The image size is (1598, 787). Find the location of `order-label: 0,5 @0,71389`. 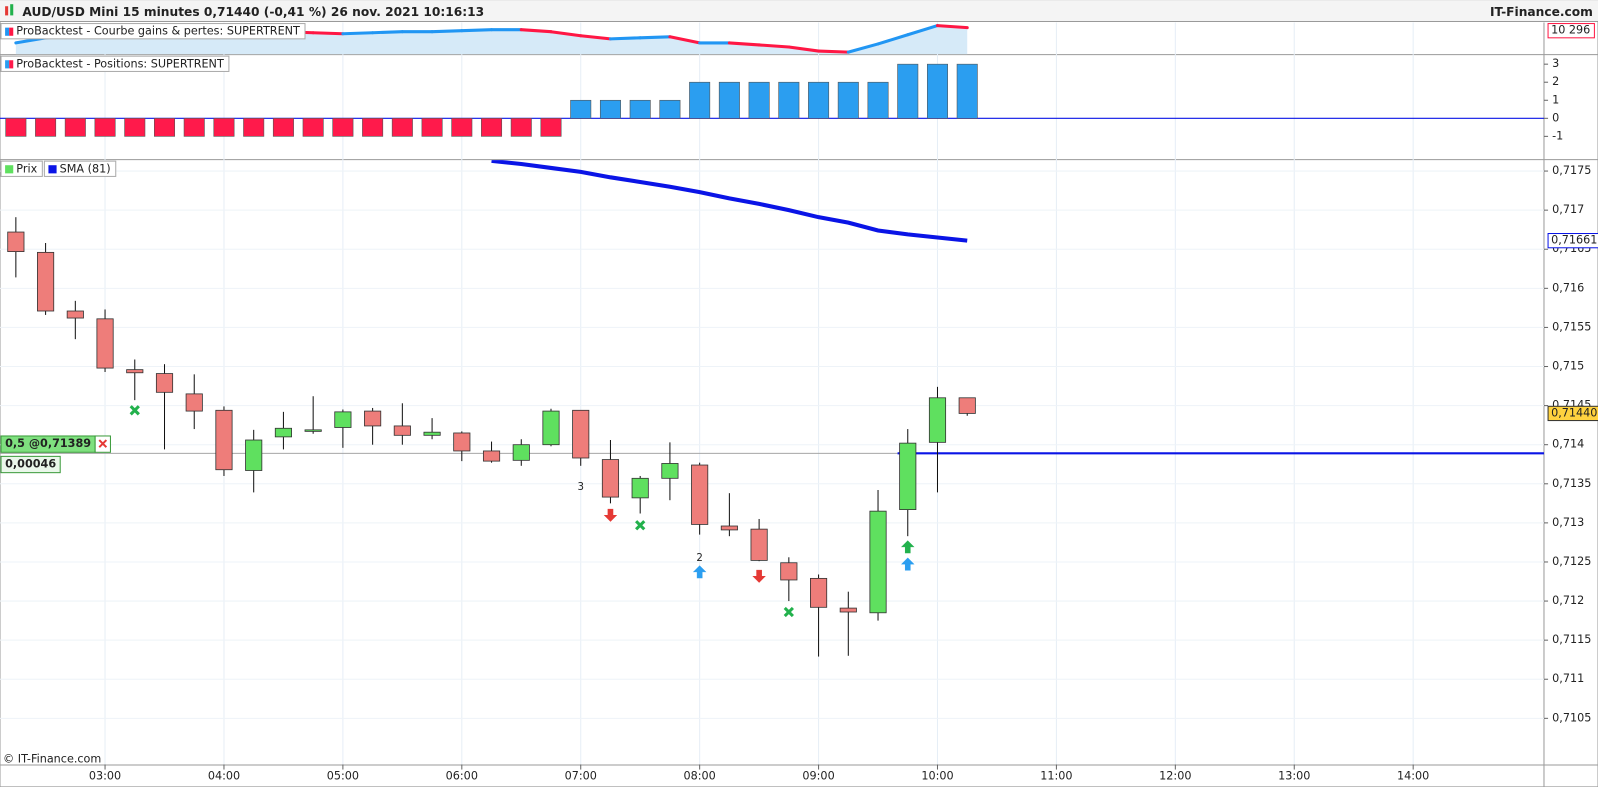

order-label: 0,5 @0,71389 is located at coordinates (48, 443).